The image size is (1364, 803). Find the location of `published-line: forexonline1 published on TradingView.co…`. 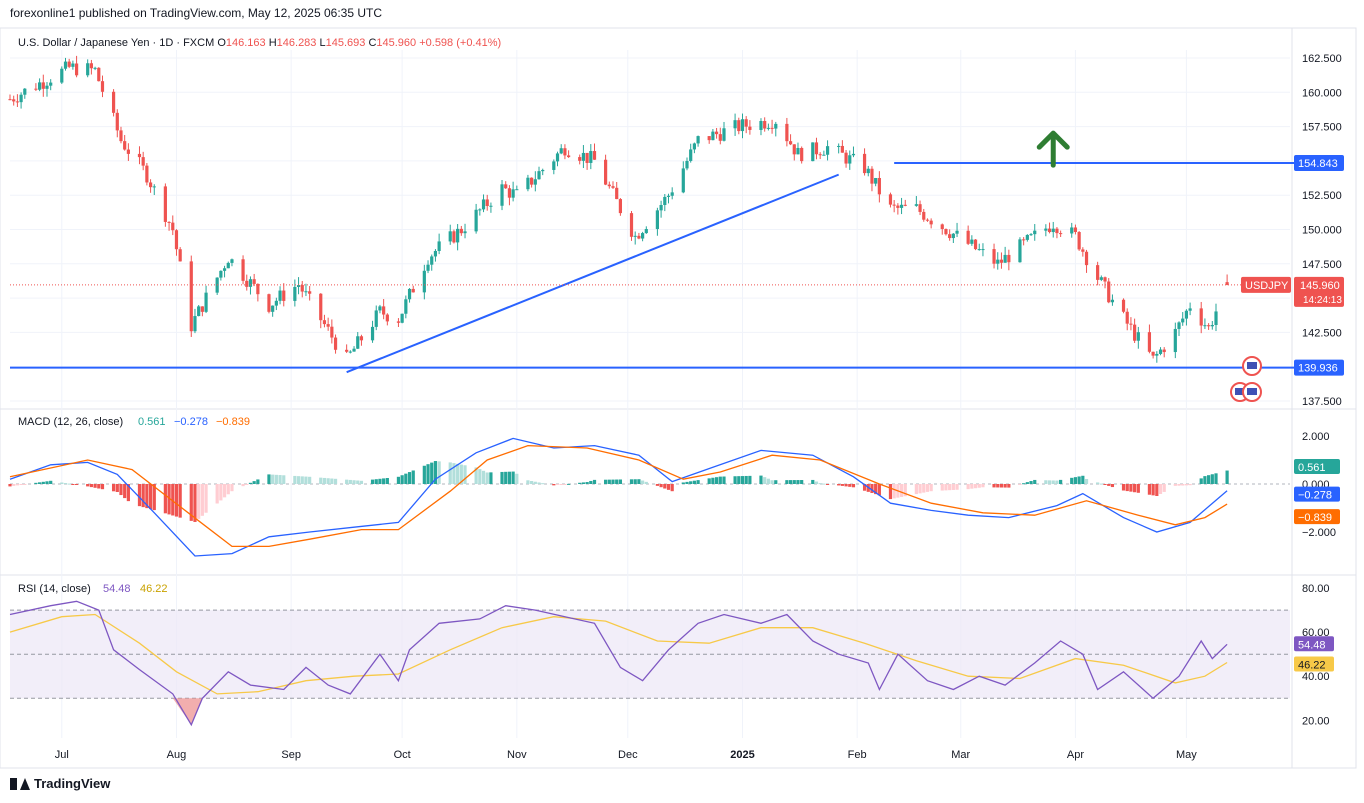

published-line: forexonline1 published on TradingView.co… is located at coordinates (196, 13).